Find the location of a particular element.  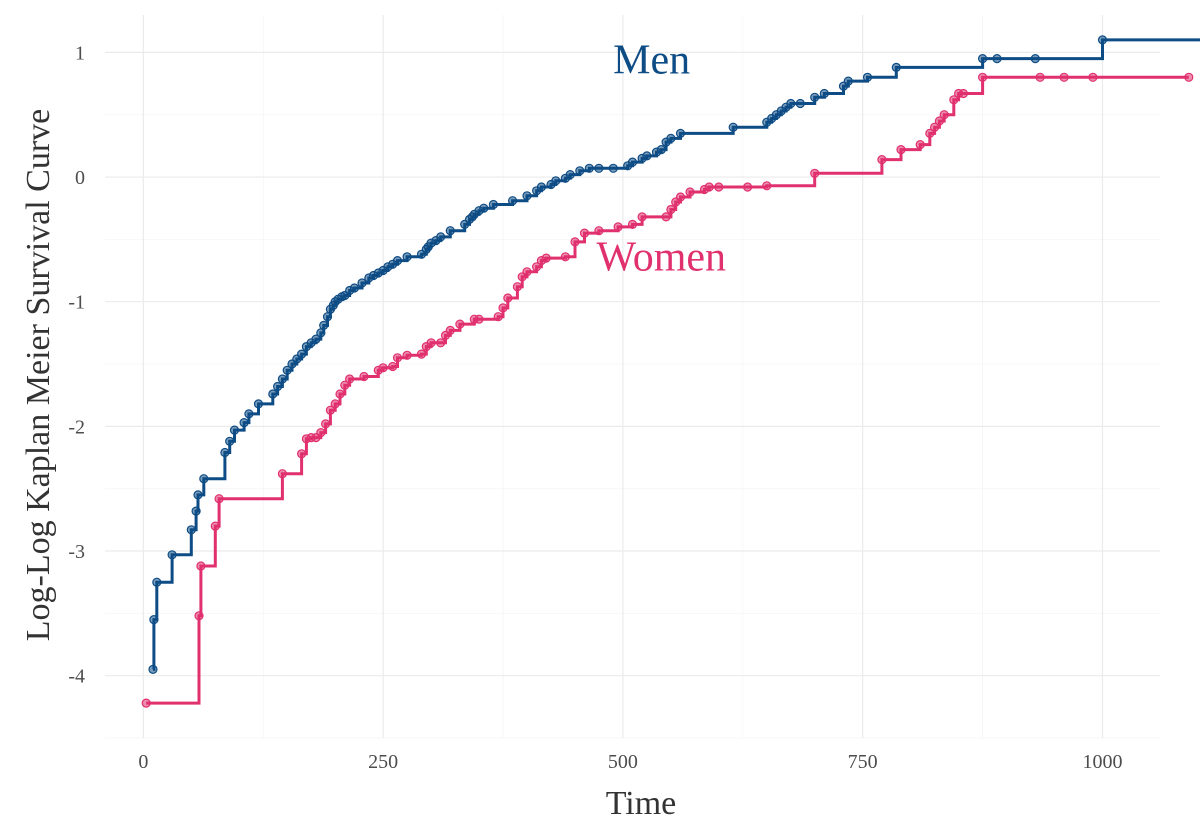

y-tick-label: -1 is located at coordinates (76, 303).